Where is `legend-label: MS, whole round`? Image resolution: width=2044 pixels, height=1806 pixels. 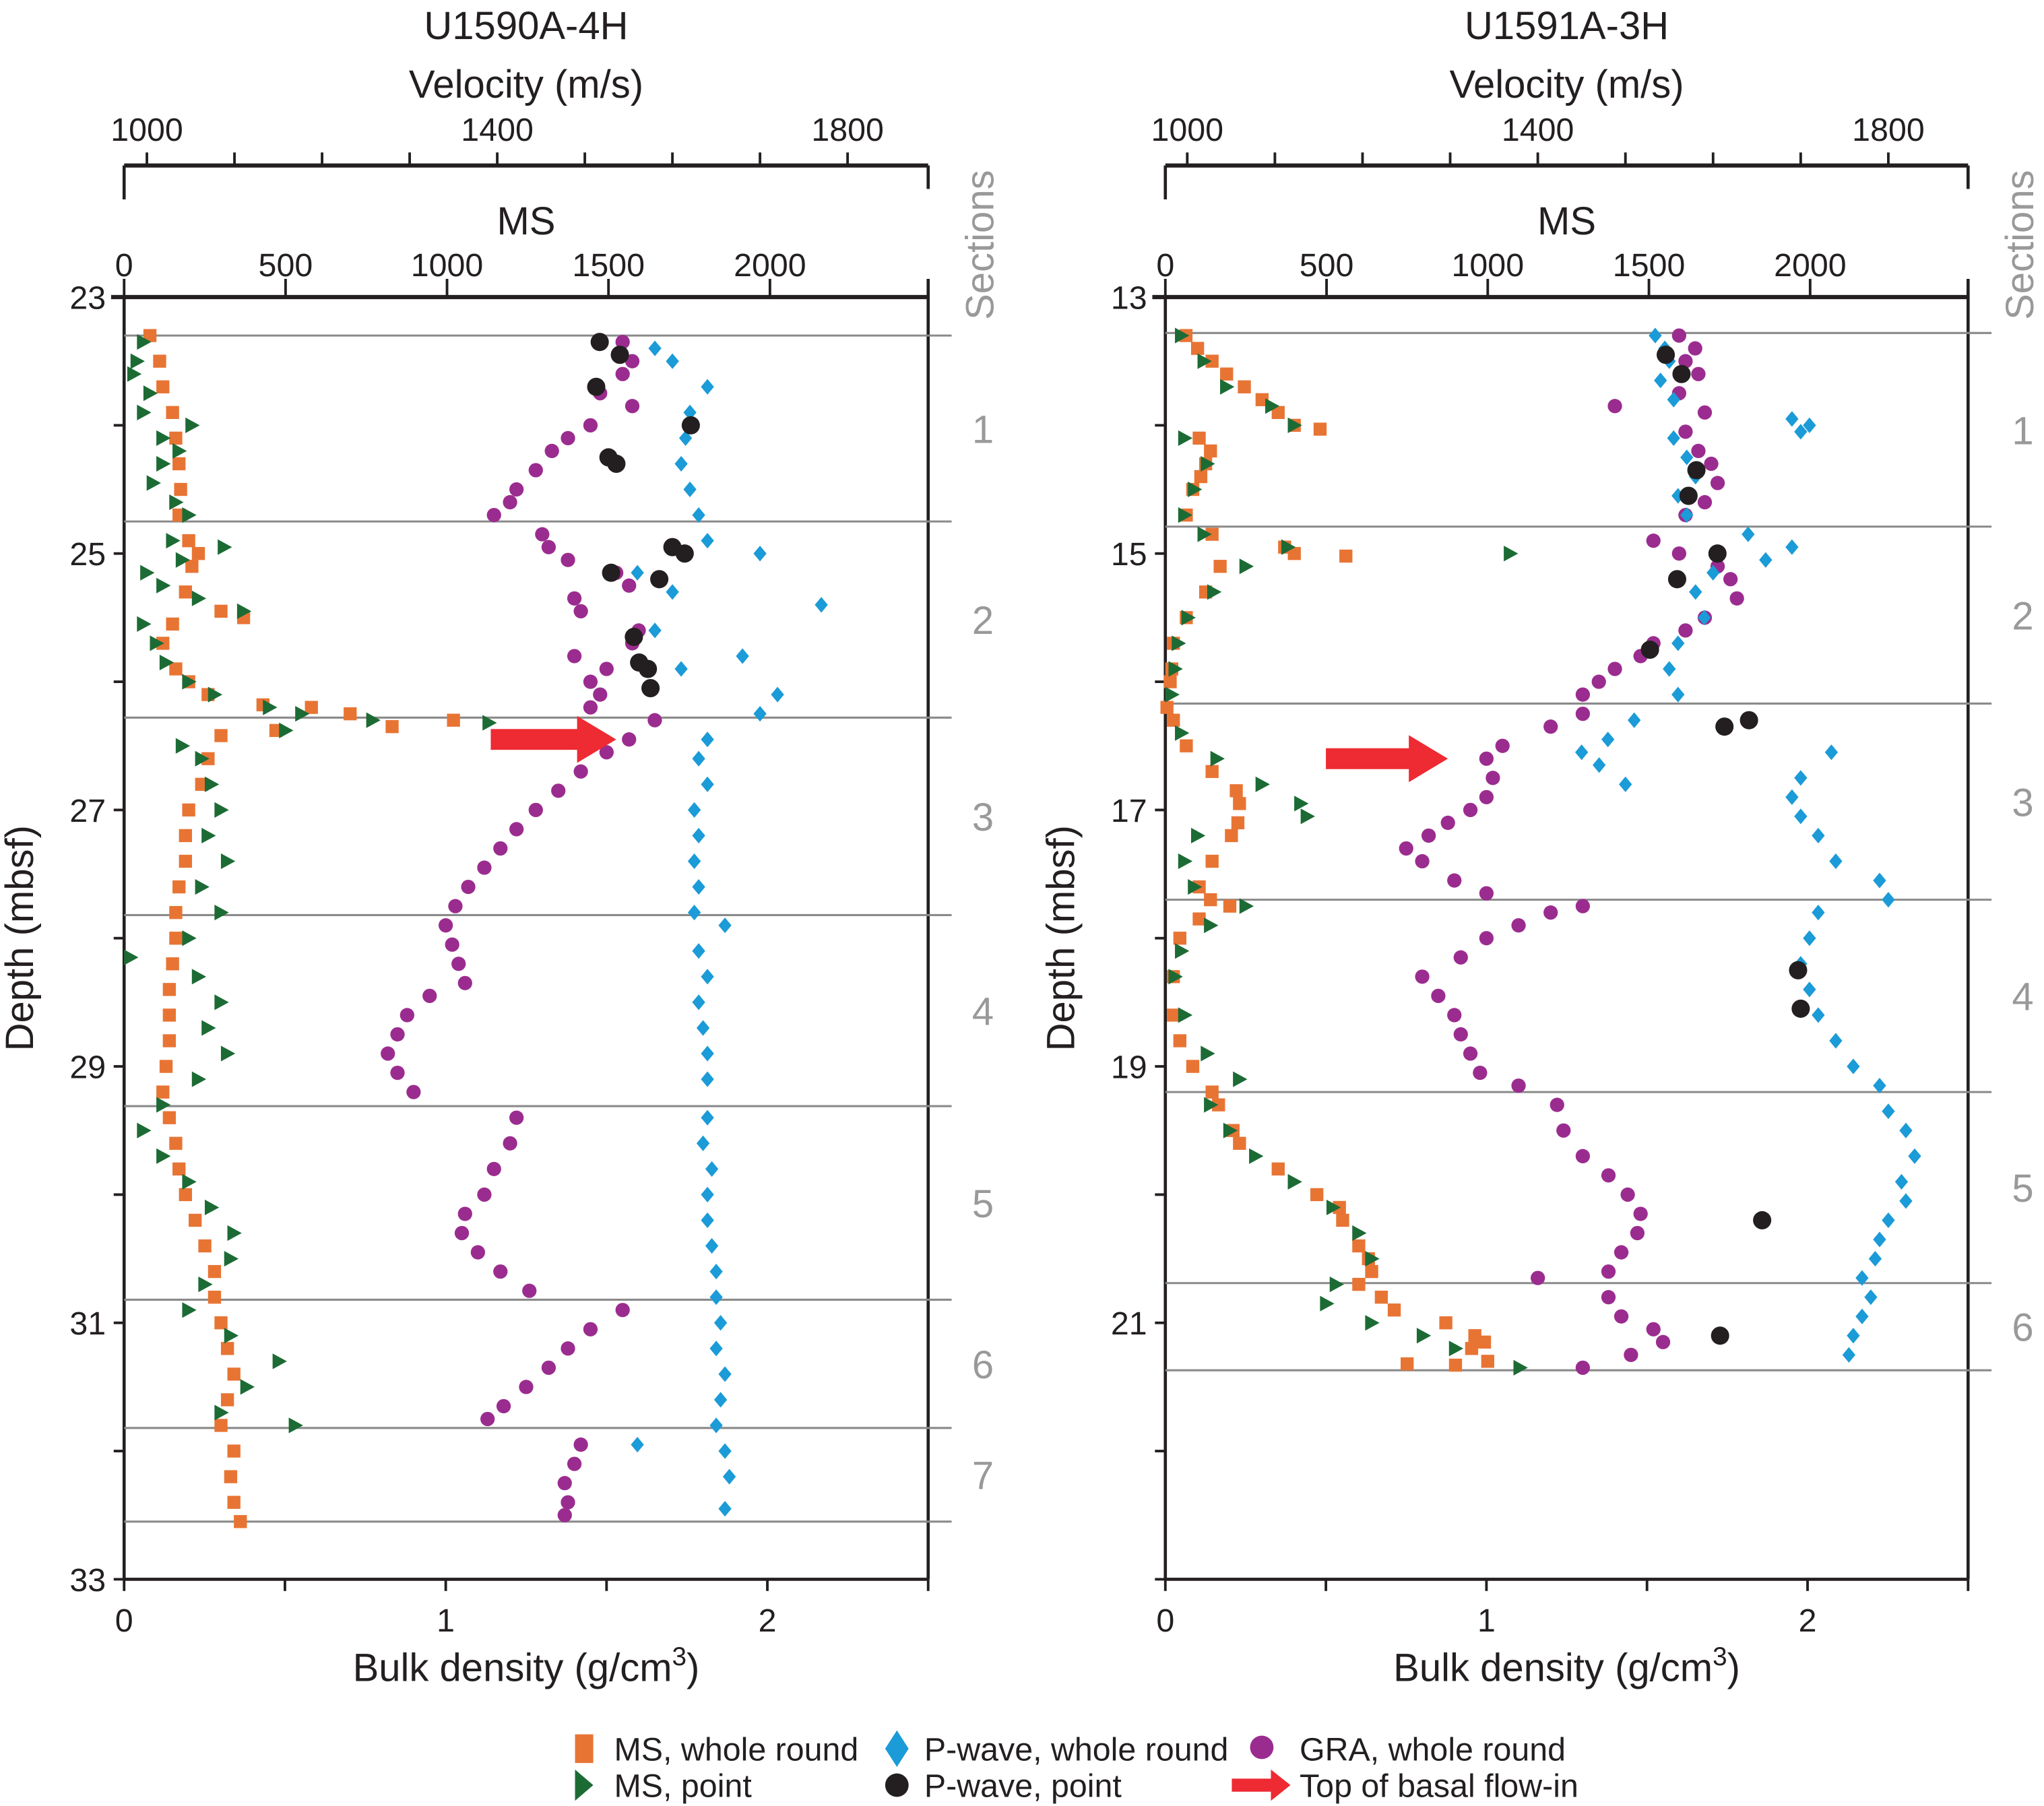
legend-label: MS, whole round is located at coordinates (736, 1749).